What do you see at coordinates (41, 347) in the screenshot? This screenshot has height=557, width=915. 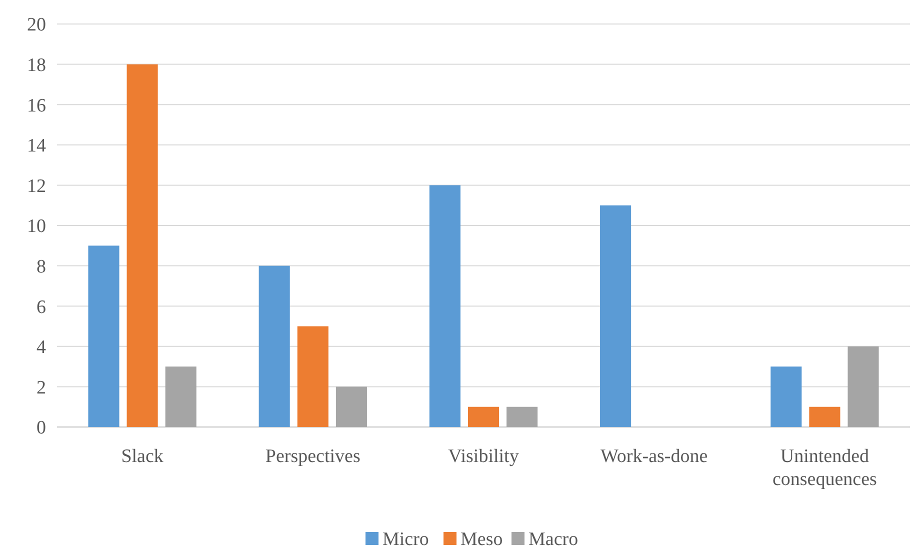 I see `y-tick-label: 4` at bounding box center [41, 347].